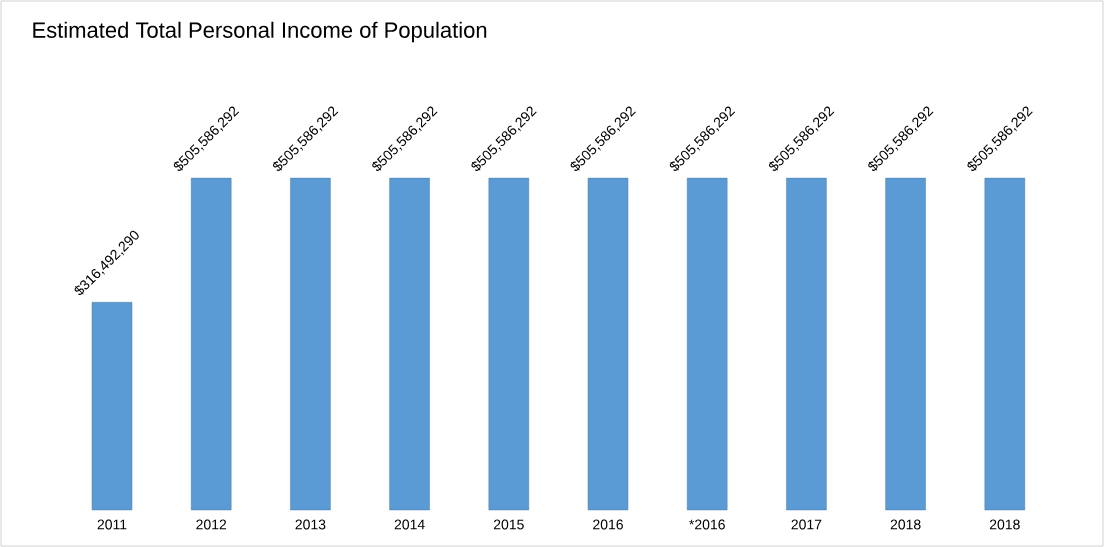 Image resolution: width=1104 pixels, height=547 pixels. Describe the element at coordinates (707, 524) in the screenshot. I see `x-tick-label: *2016` at that location.